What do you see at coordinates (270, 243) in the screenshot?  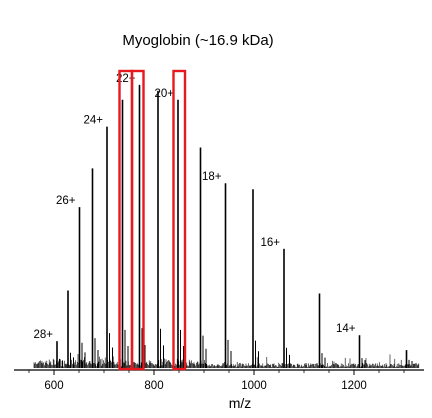 I see `charge-label: 16+` at bounding box center [270, 243].